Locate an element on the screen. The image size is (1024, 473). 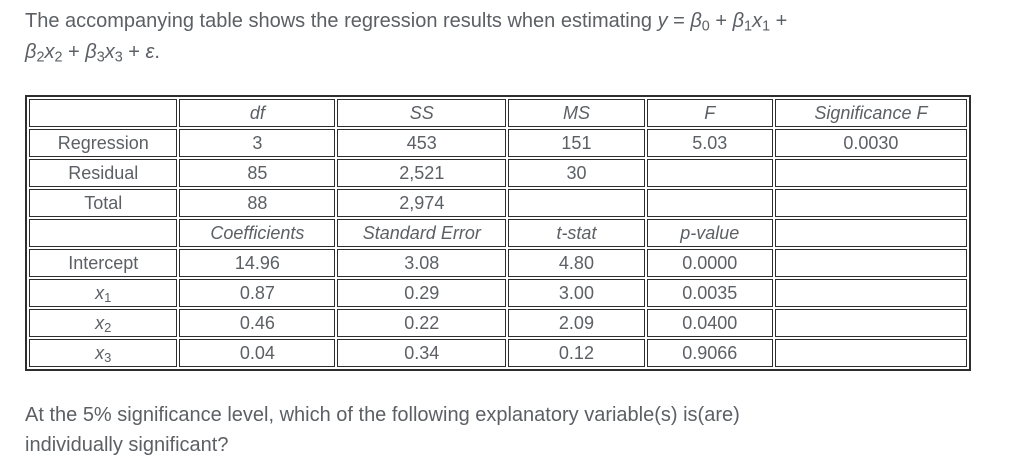
cell-x1-standard-error: 0.29 is located at coordinates (422, 293).